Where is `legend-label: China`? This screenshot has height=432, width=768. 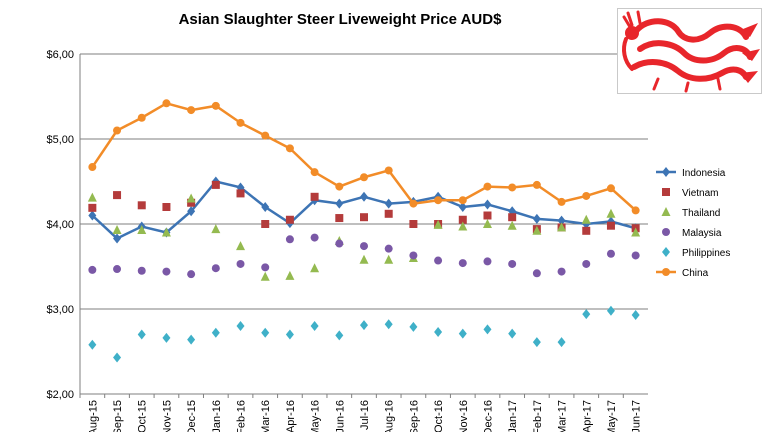 legend-label: China is located at coordinates (695, 273).